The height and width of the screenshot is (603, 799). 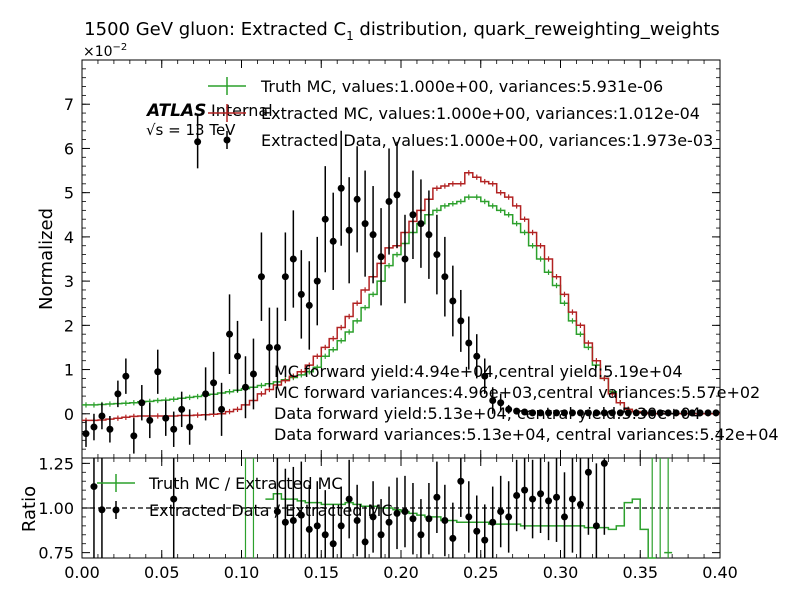 What do you see at coordinates (29, 509) in the screenshot?
I see `ratio-y-axis-label: Ratio` at bounding box center [29, 509].